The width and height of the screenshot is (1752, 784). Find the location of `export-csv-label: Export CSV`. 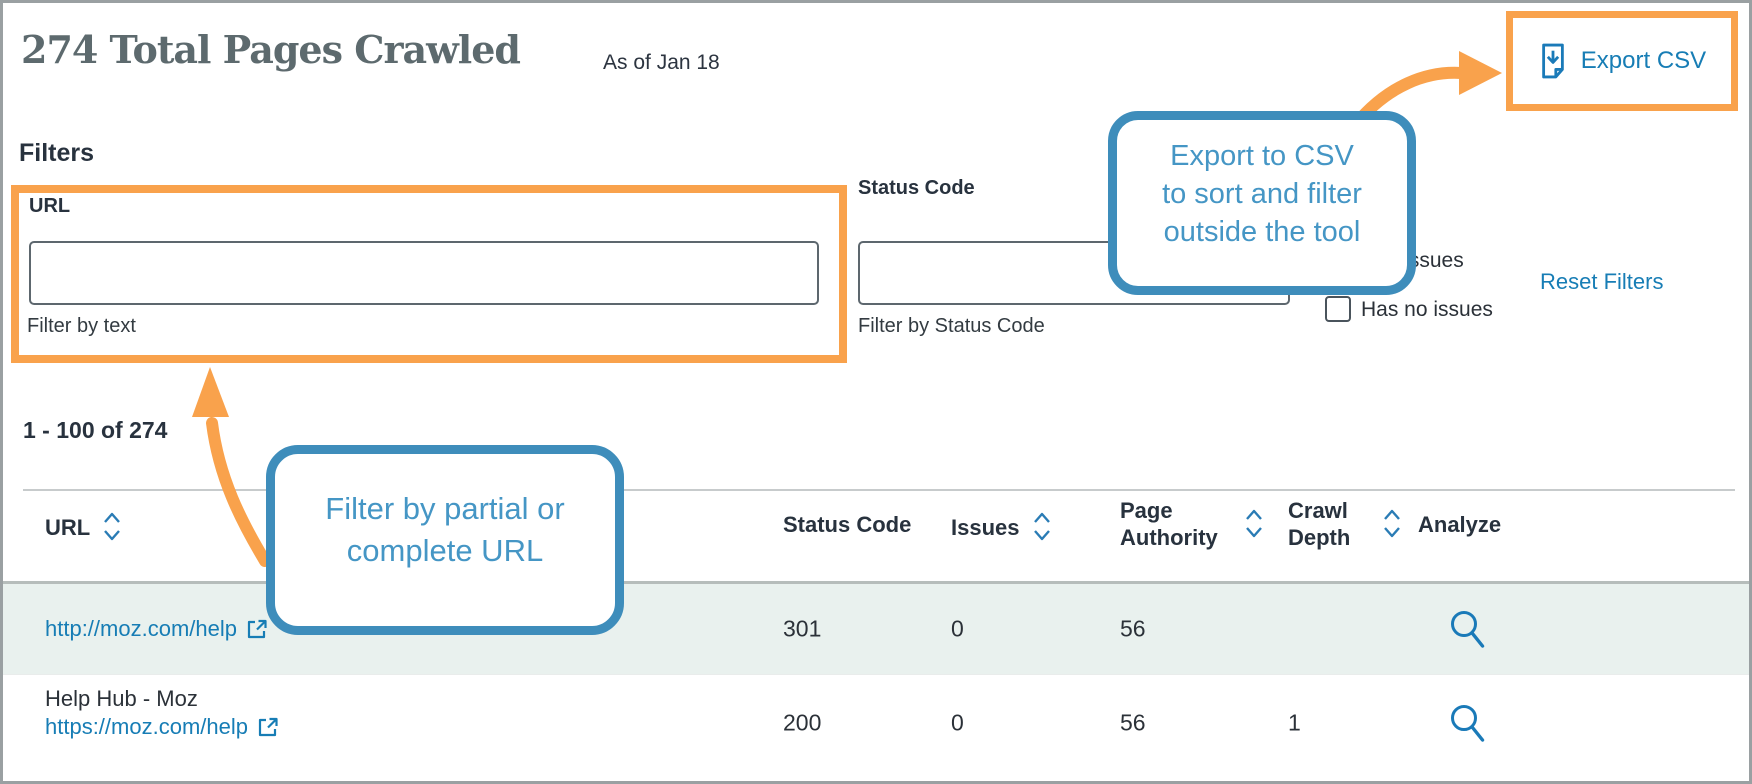

export-csv-label: Export CSV is located at coordinates (1643, 60).